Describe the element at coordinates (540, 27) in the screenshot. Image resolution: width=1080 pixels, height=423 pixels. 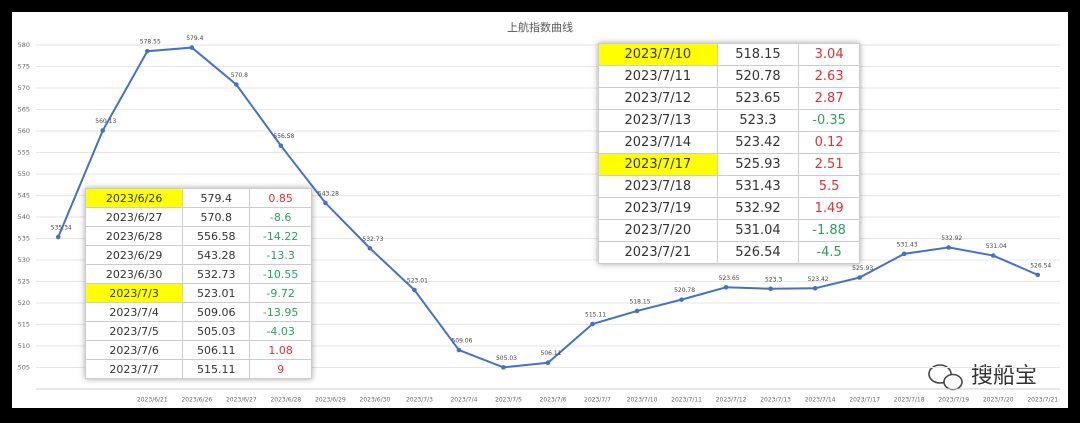
I see `chart-title: 上航指数曲线` at that location.